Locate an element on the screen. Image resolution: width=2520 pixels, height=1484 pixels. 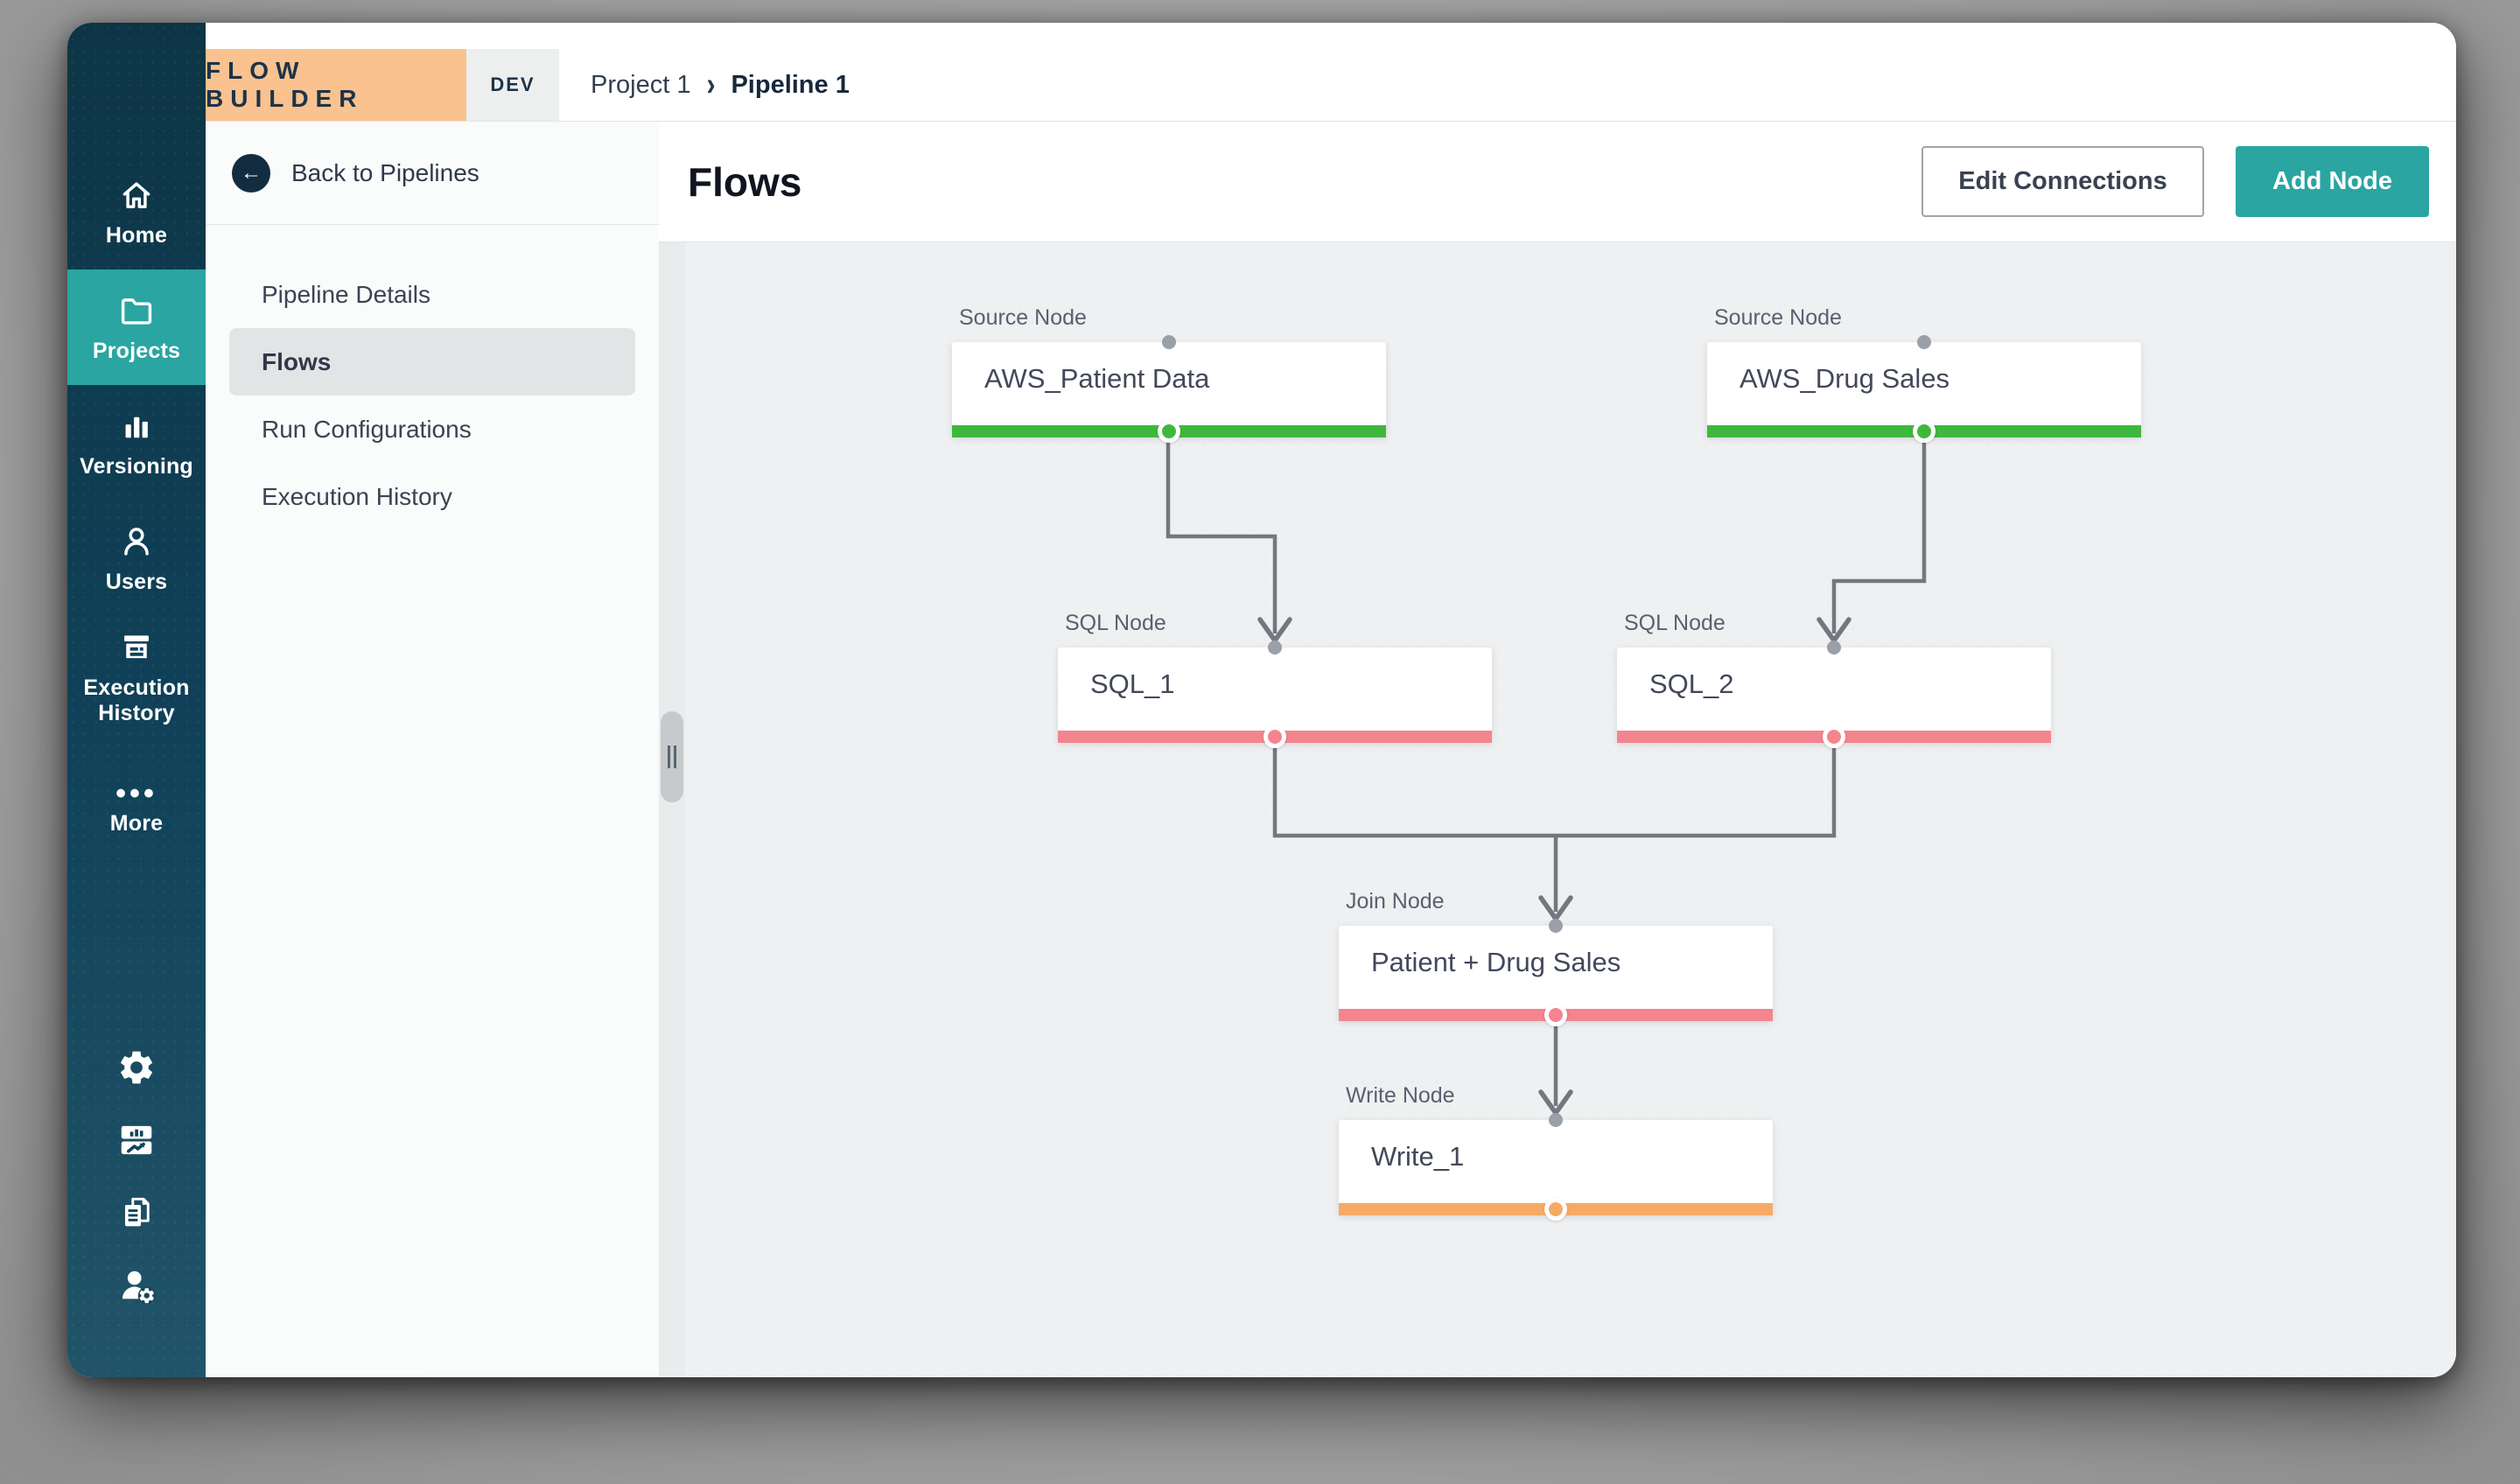
user-admin-icon is located at coordinates (136, 1285).